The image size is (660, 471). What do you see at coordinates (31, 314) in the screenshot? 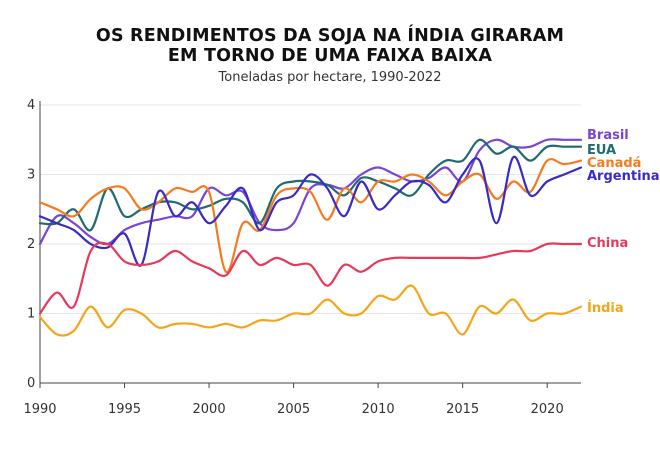
I see `y-tick-label-1: 1` at bounding box center [31, 314].